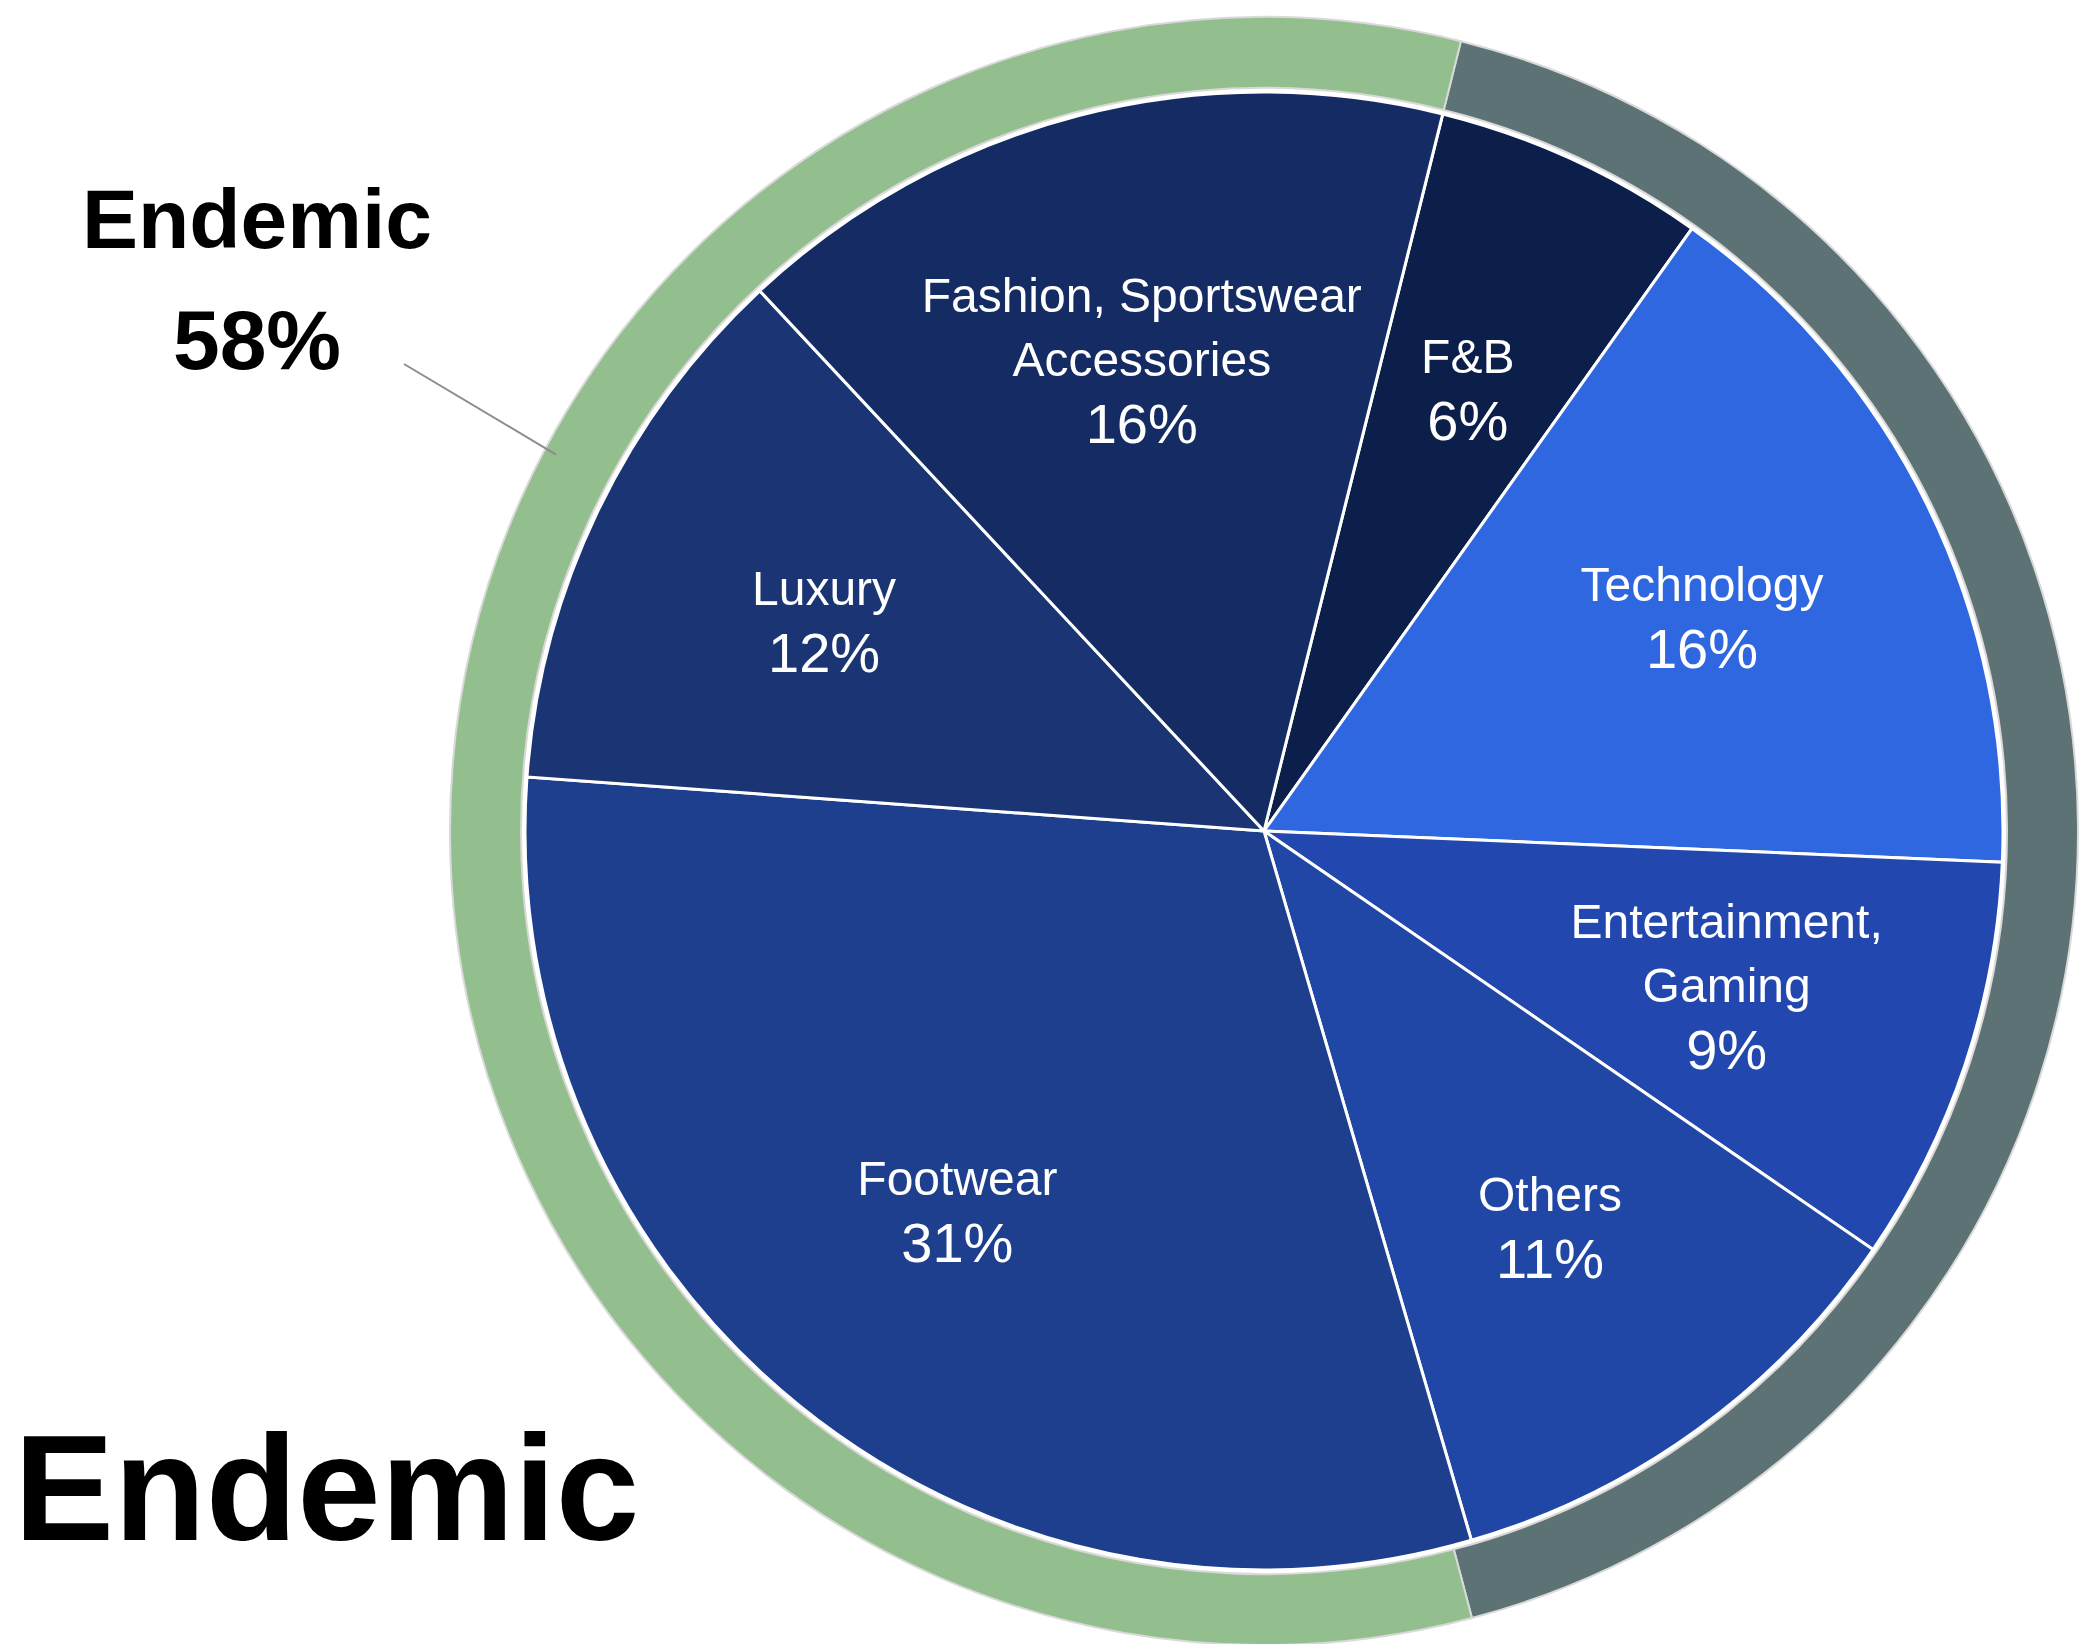  I want to click on data-label: 58%, so click(257, 340).